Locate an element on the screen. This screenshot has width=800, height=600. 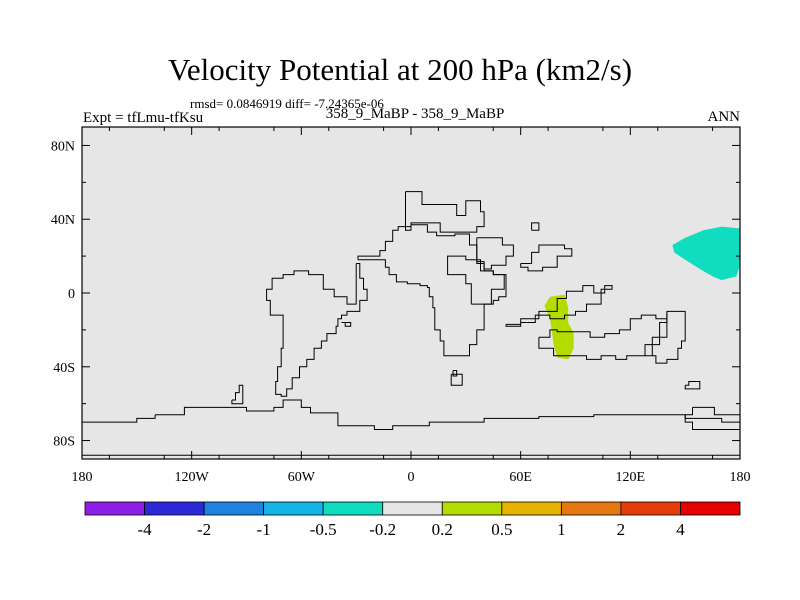
colorbar-label: 4 is located at coordinates (680, 529).